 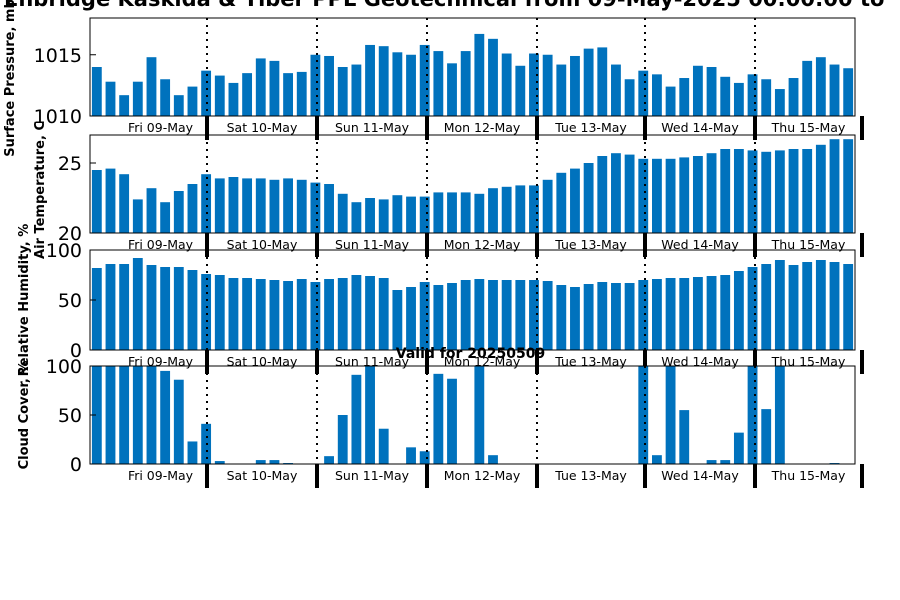 What do you see at coordinates (24, 415) in the screenshot?
I see `y-axis-label: Cloud Cover, %` at bounding box center [24, 415].